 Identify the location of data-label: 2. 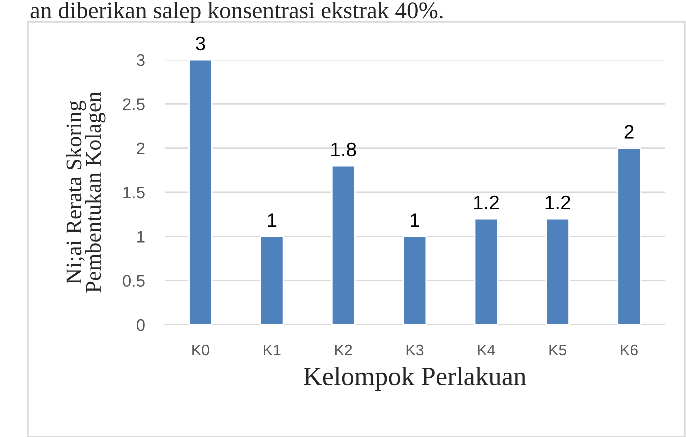
(629, 132).